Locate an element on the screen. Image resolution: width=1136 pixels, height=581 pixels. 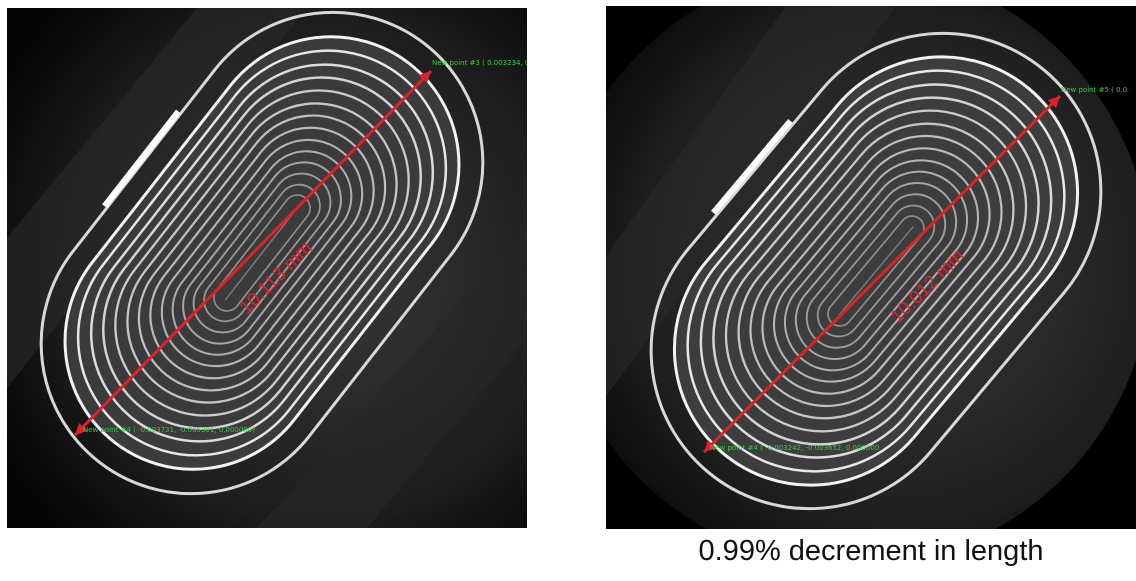
end-point-label-right: New point #5 ( 0.0 is located at coordinates (1094, 90).